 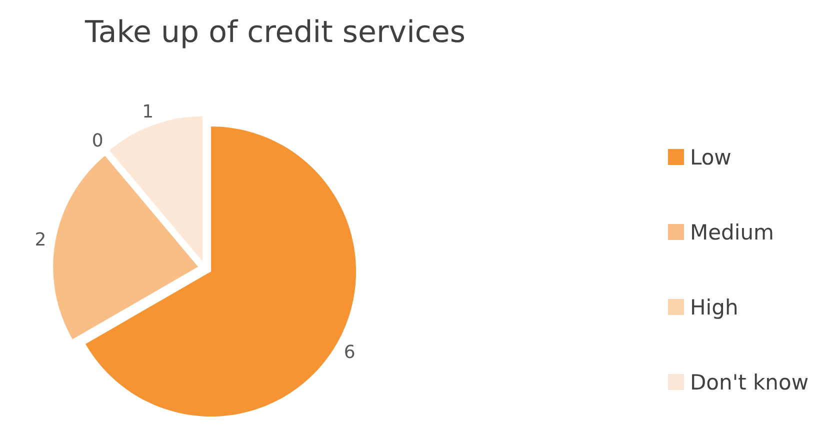 I want to click on data-label: 2, so click(x=40, y=239).